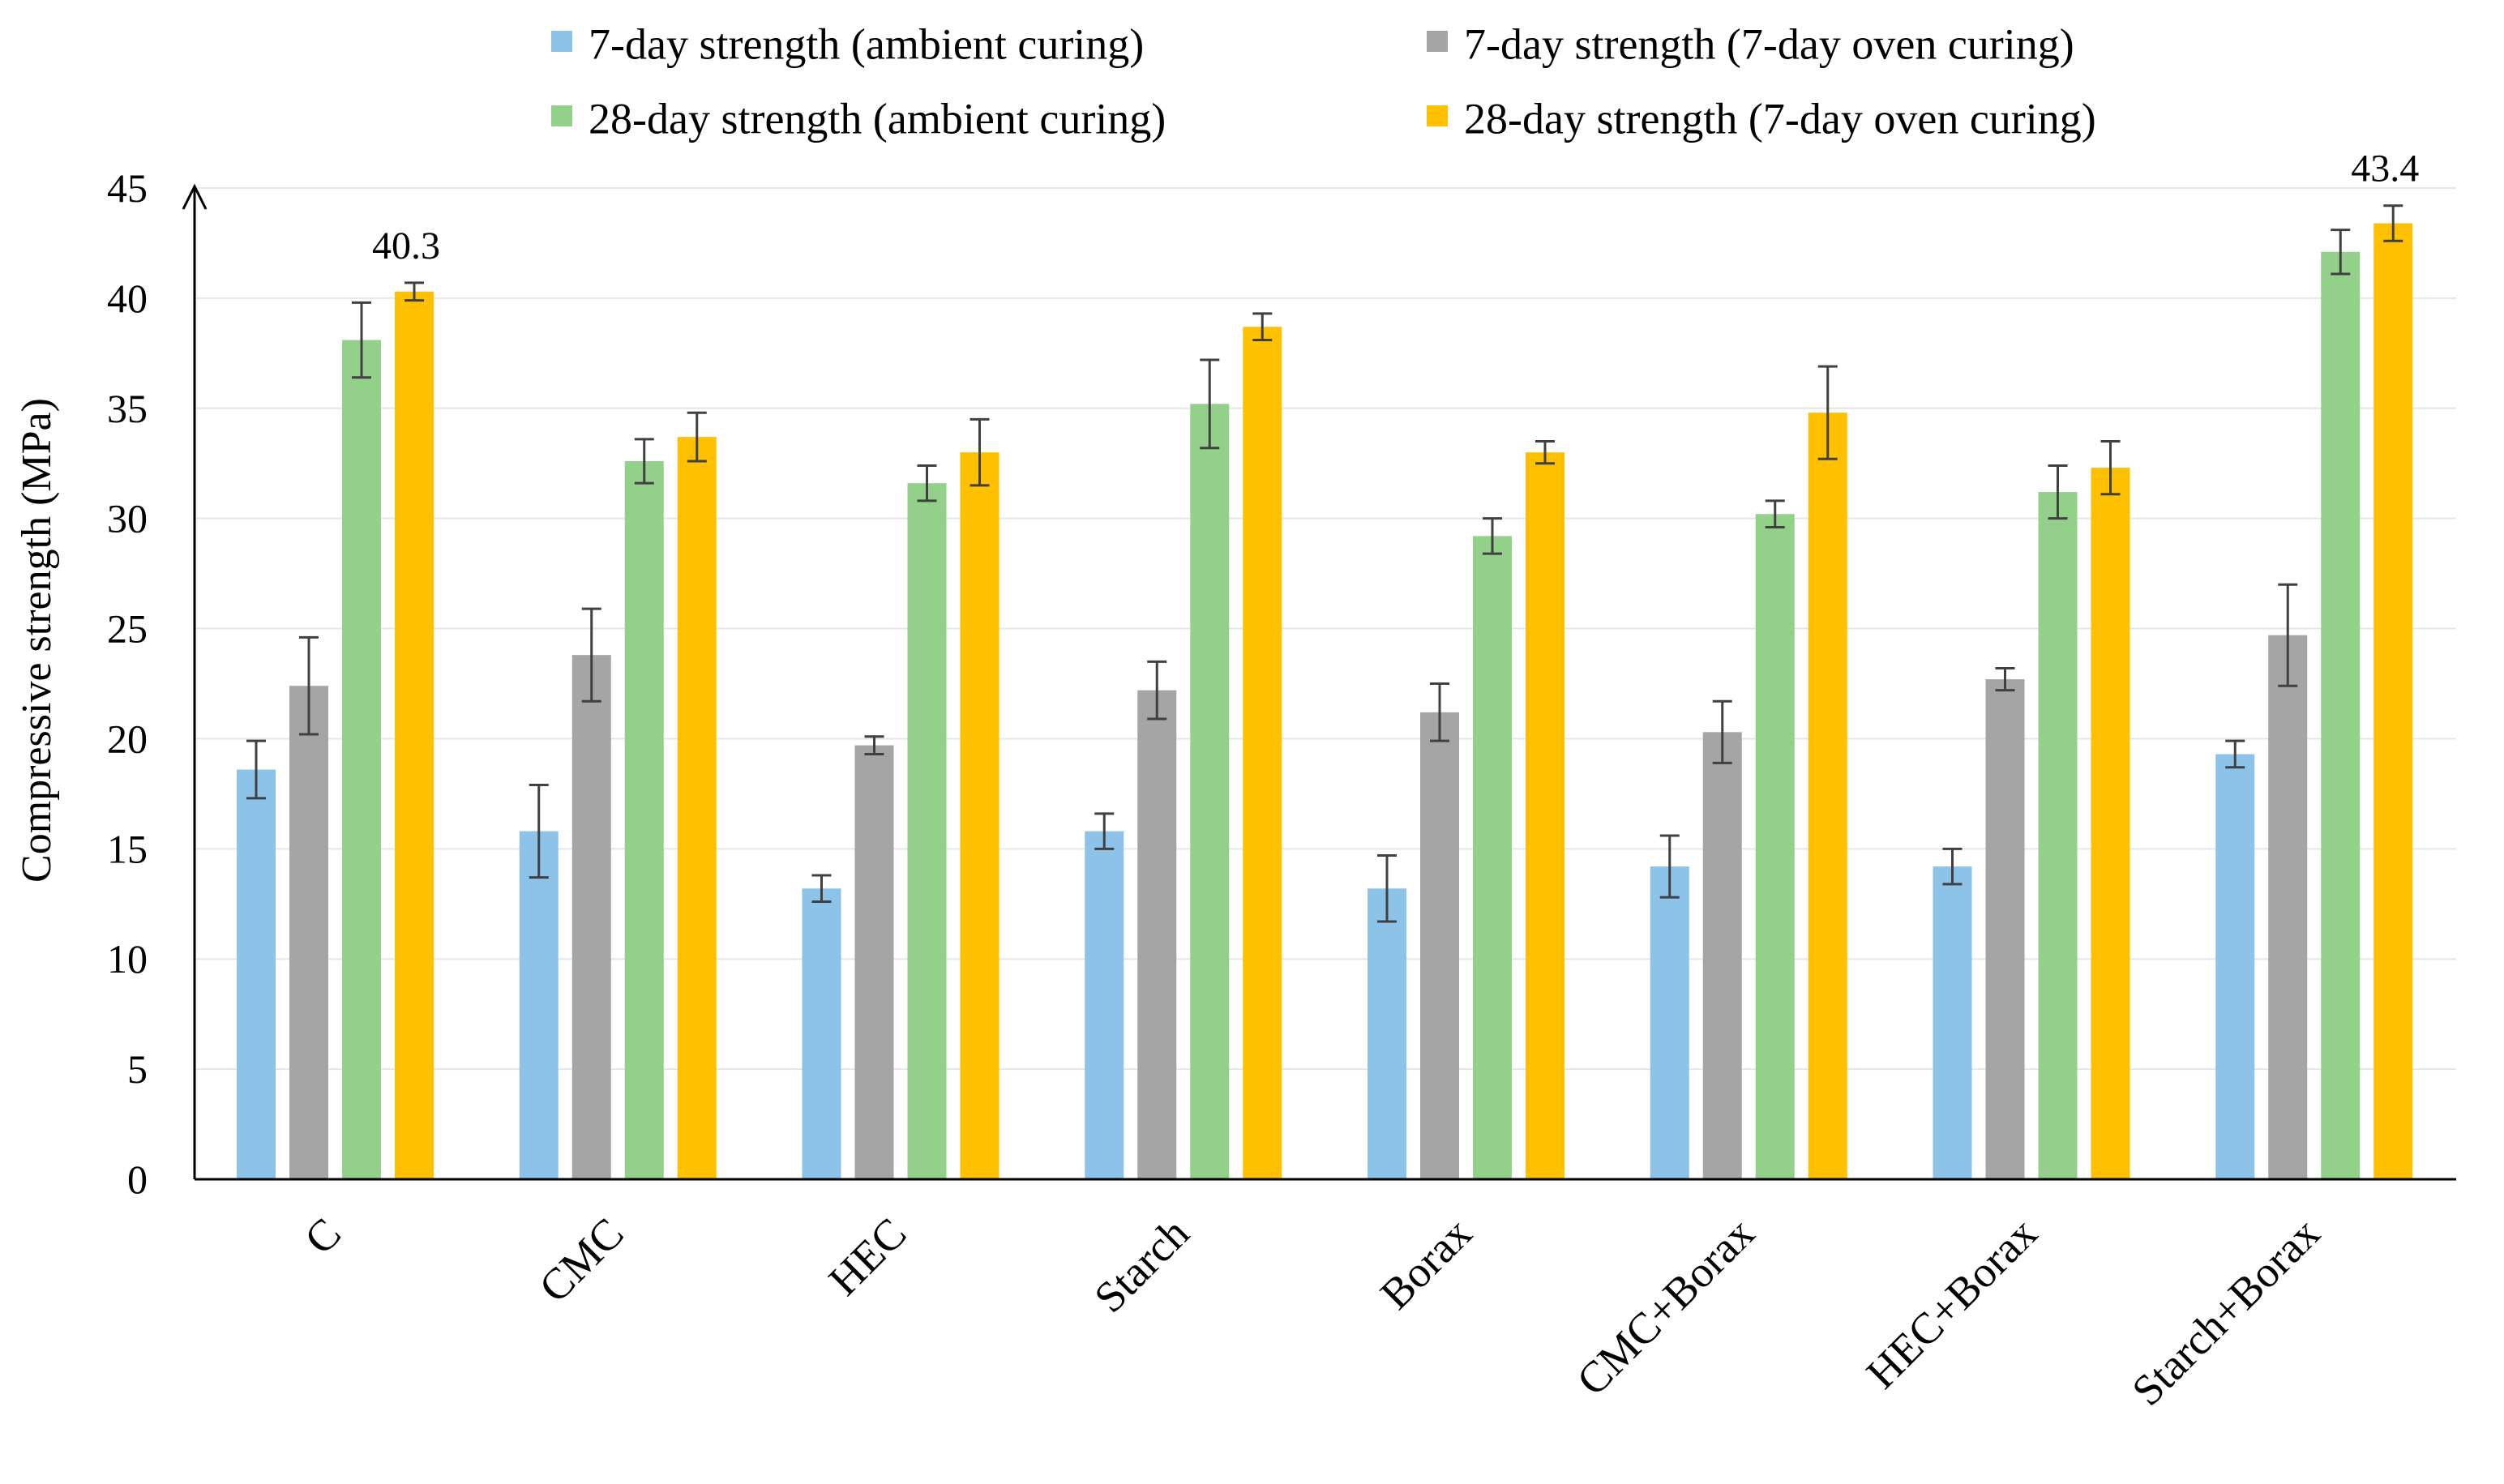  I want to click on y-tick-label: 35, so click(127, 408).